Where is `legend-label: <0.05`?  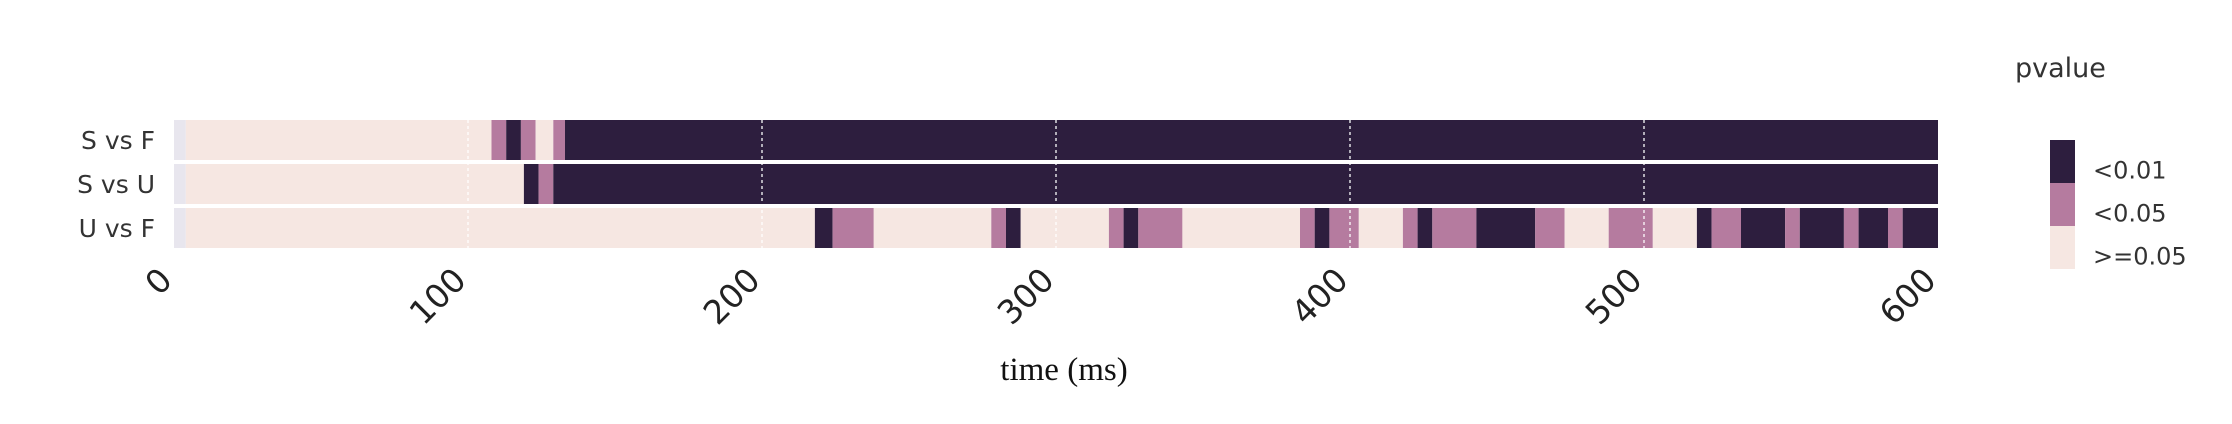 legend-label: <0.05 is located at coordinates (2130, 214).